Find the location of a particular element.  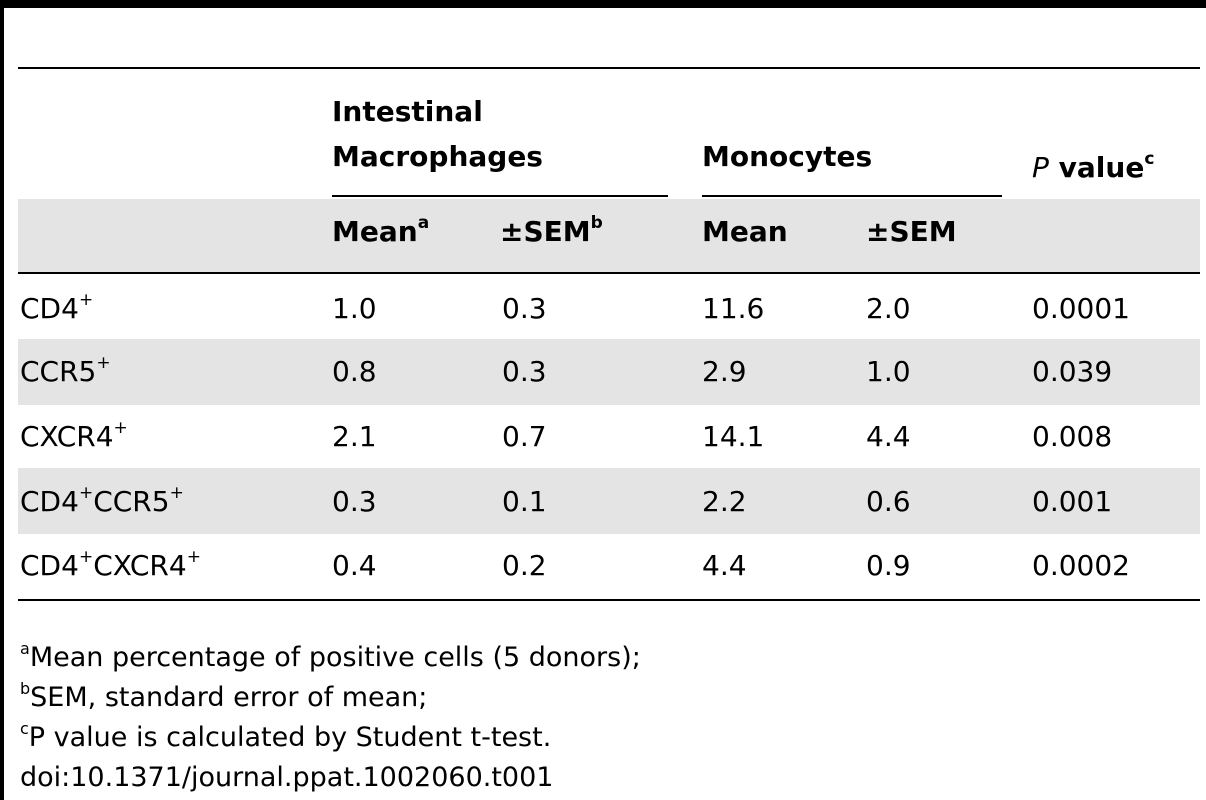

cell-p: 0.001 is located at coordinates (1072, 501).